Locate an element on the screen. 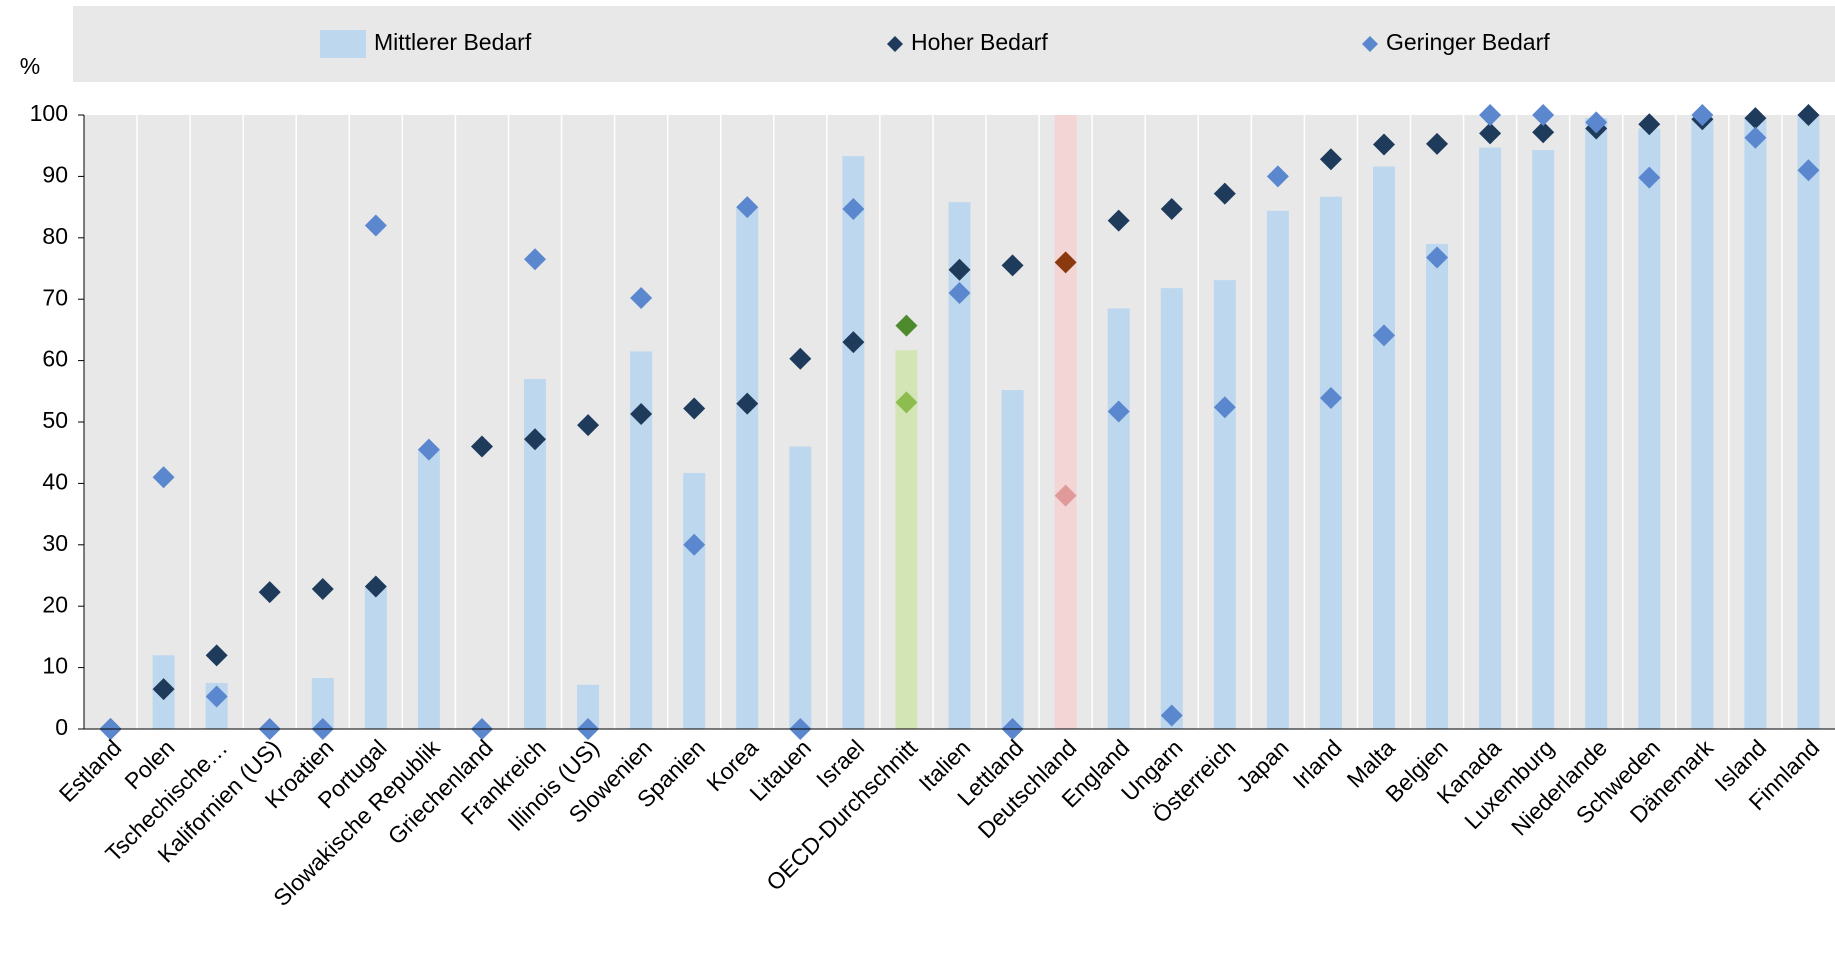 This screenshot has height=961, width=1835. legend-label: Hoher Bedarf is located at coordinates (979, 42).